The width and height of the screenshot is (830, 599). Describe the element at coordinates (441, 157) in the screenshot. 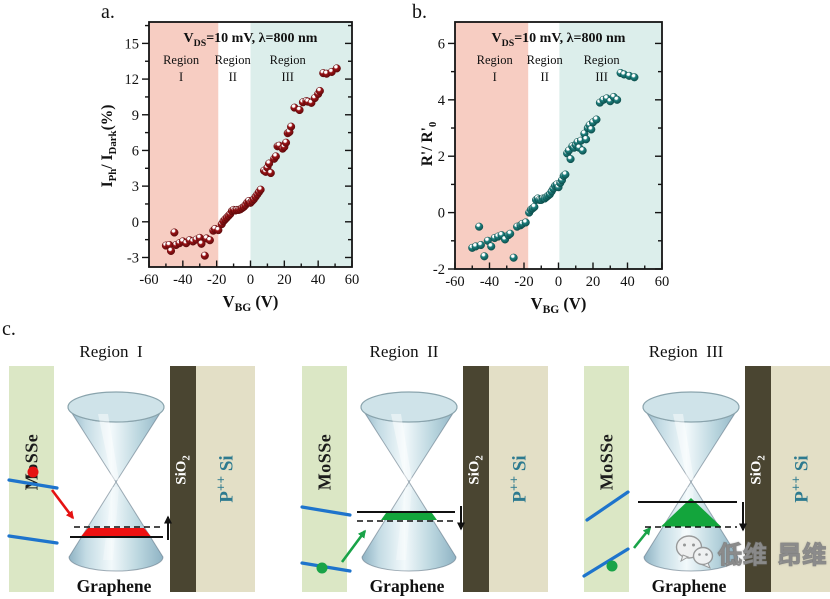

I see `svg-text: 2` at that location.